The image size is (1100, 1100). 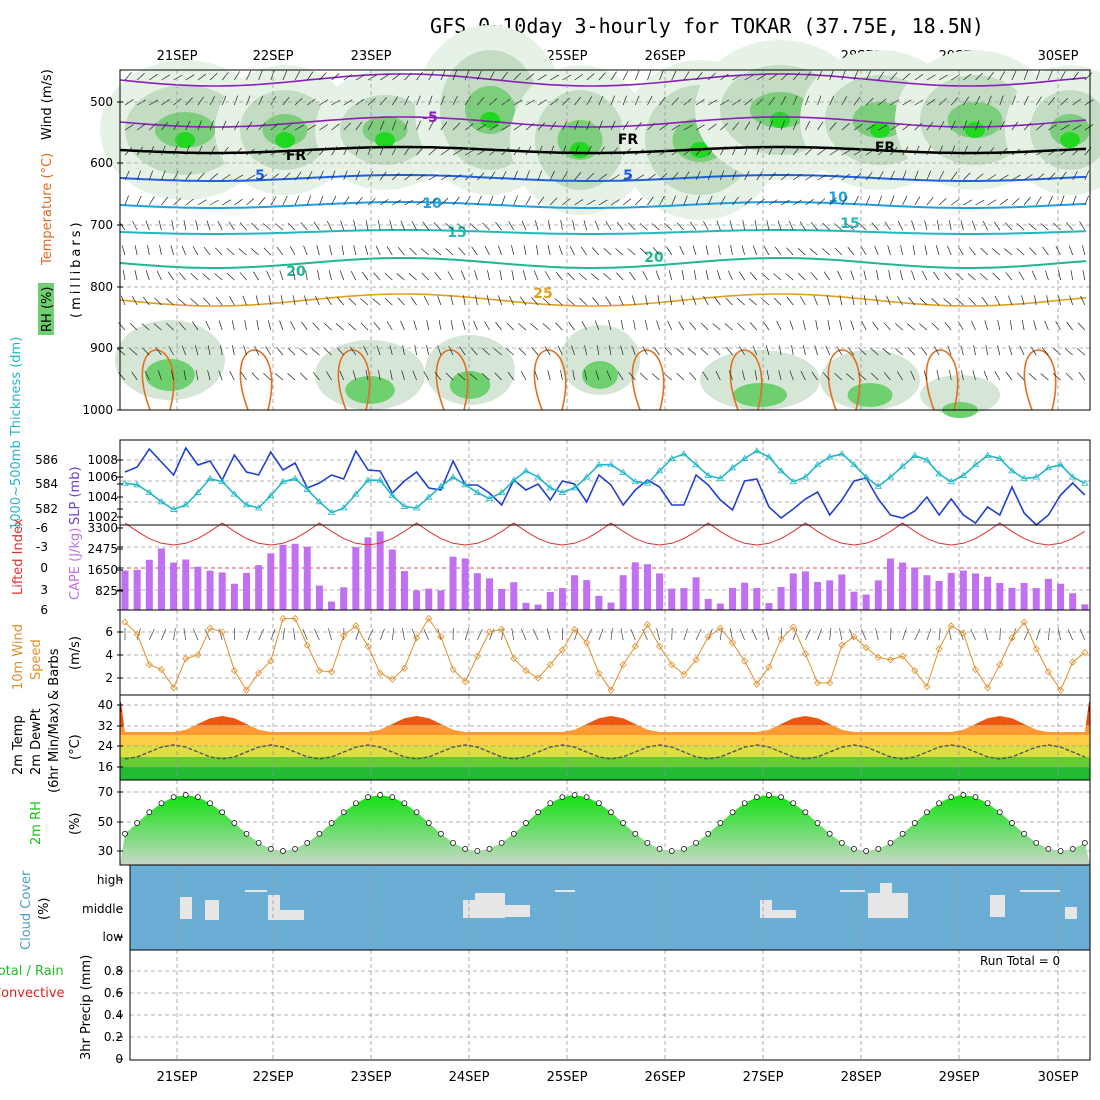 I want to click on rh2m-label: 2m RH, so click(x=36, y=823).